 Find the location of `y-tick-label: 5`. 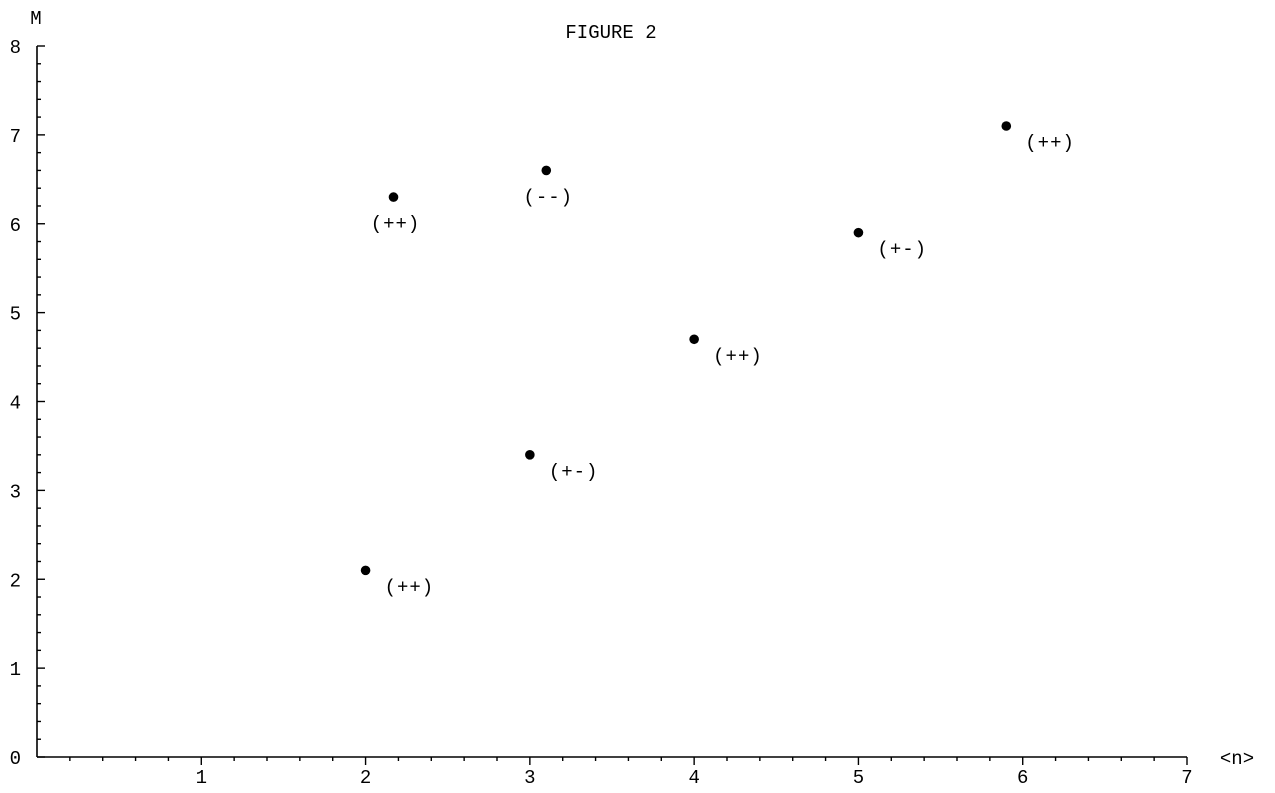

y-tick-label: 5 is located at coordinates (15, 315).